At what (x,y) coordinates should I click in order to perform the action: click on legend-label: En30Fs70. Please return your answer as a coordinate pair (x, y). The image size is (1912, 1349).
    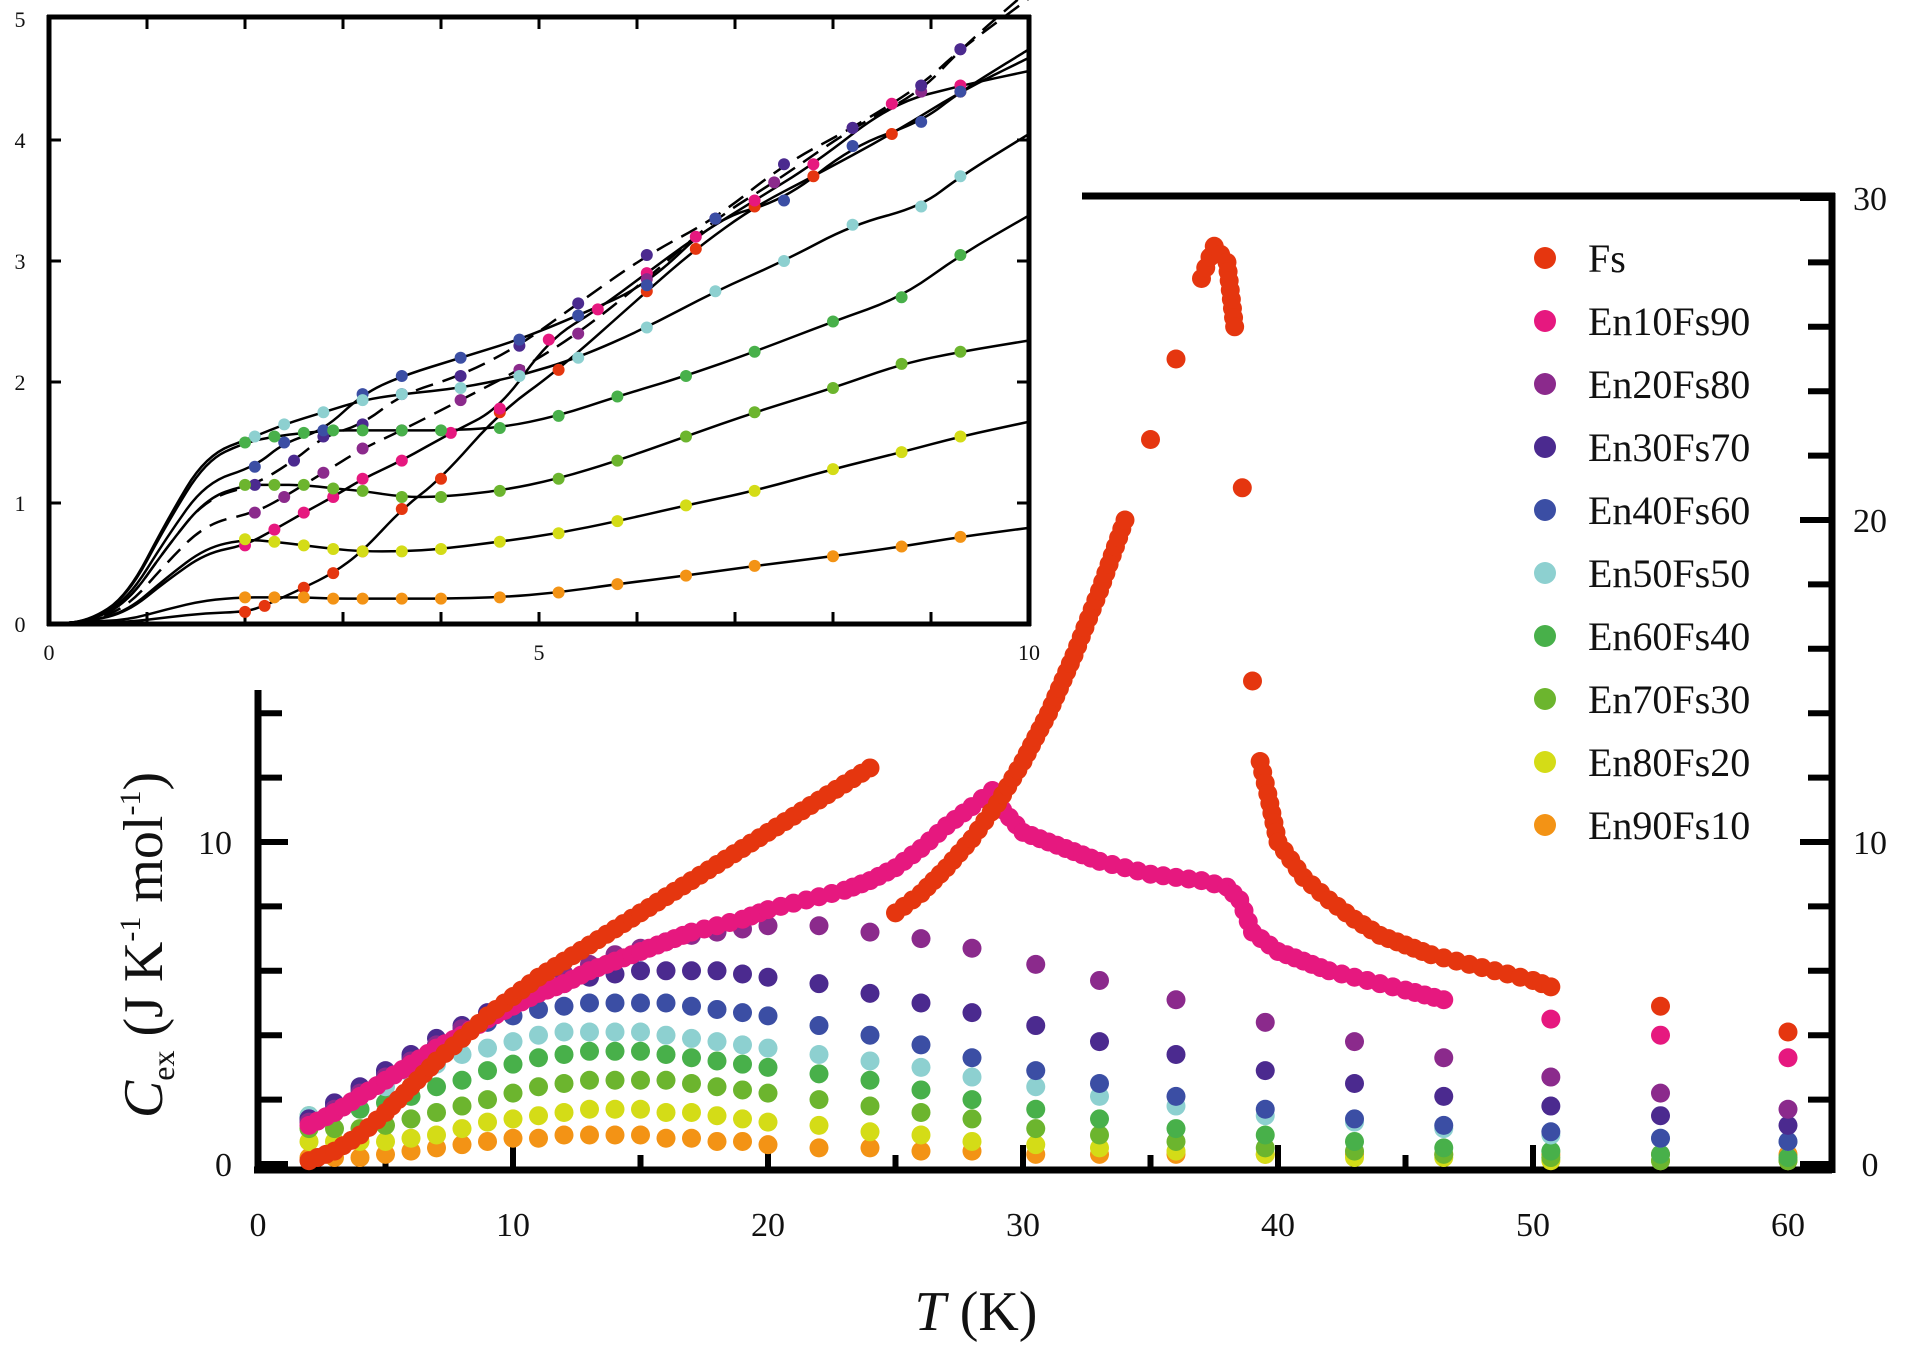
    Looking at the image, I should click on (1669, 447).